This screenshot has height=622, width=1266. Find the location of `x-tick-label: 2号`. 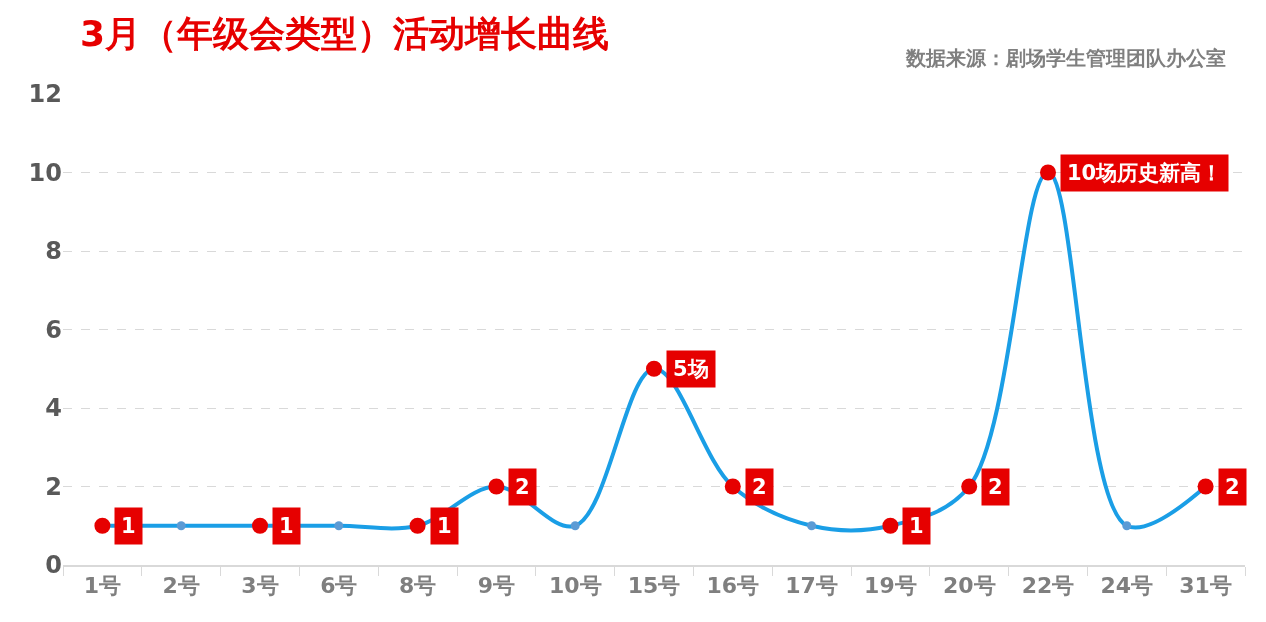

x-tick-label: 2号 is located at coordinates (181, 586).